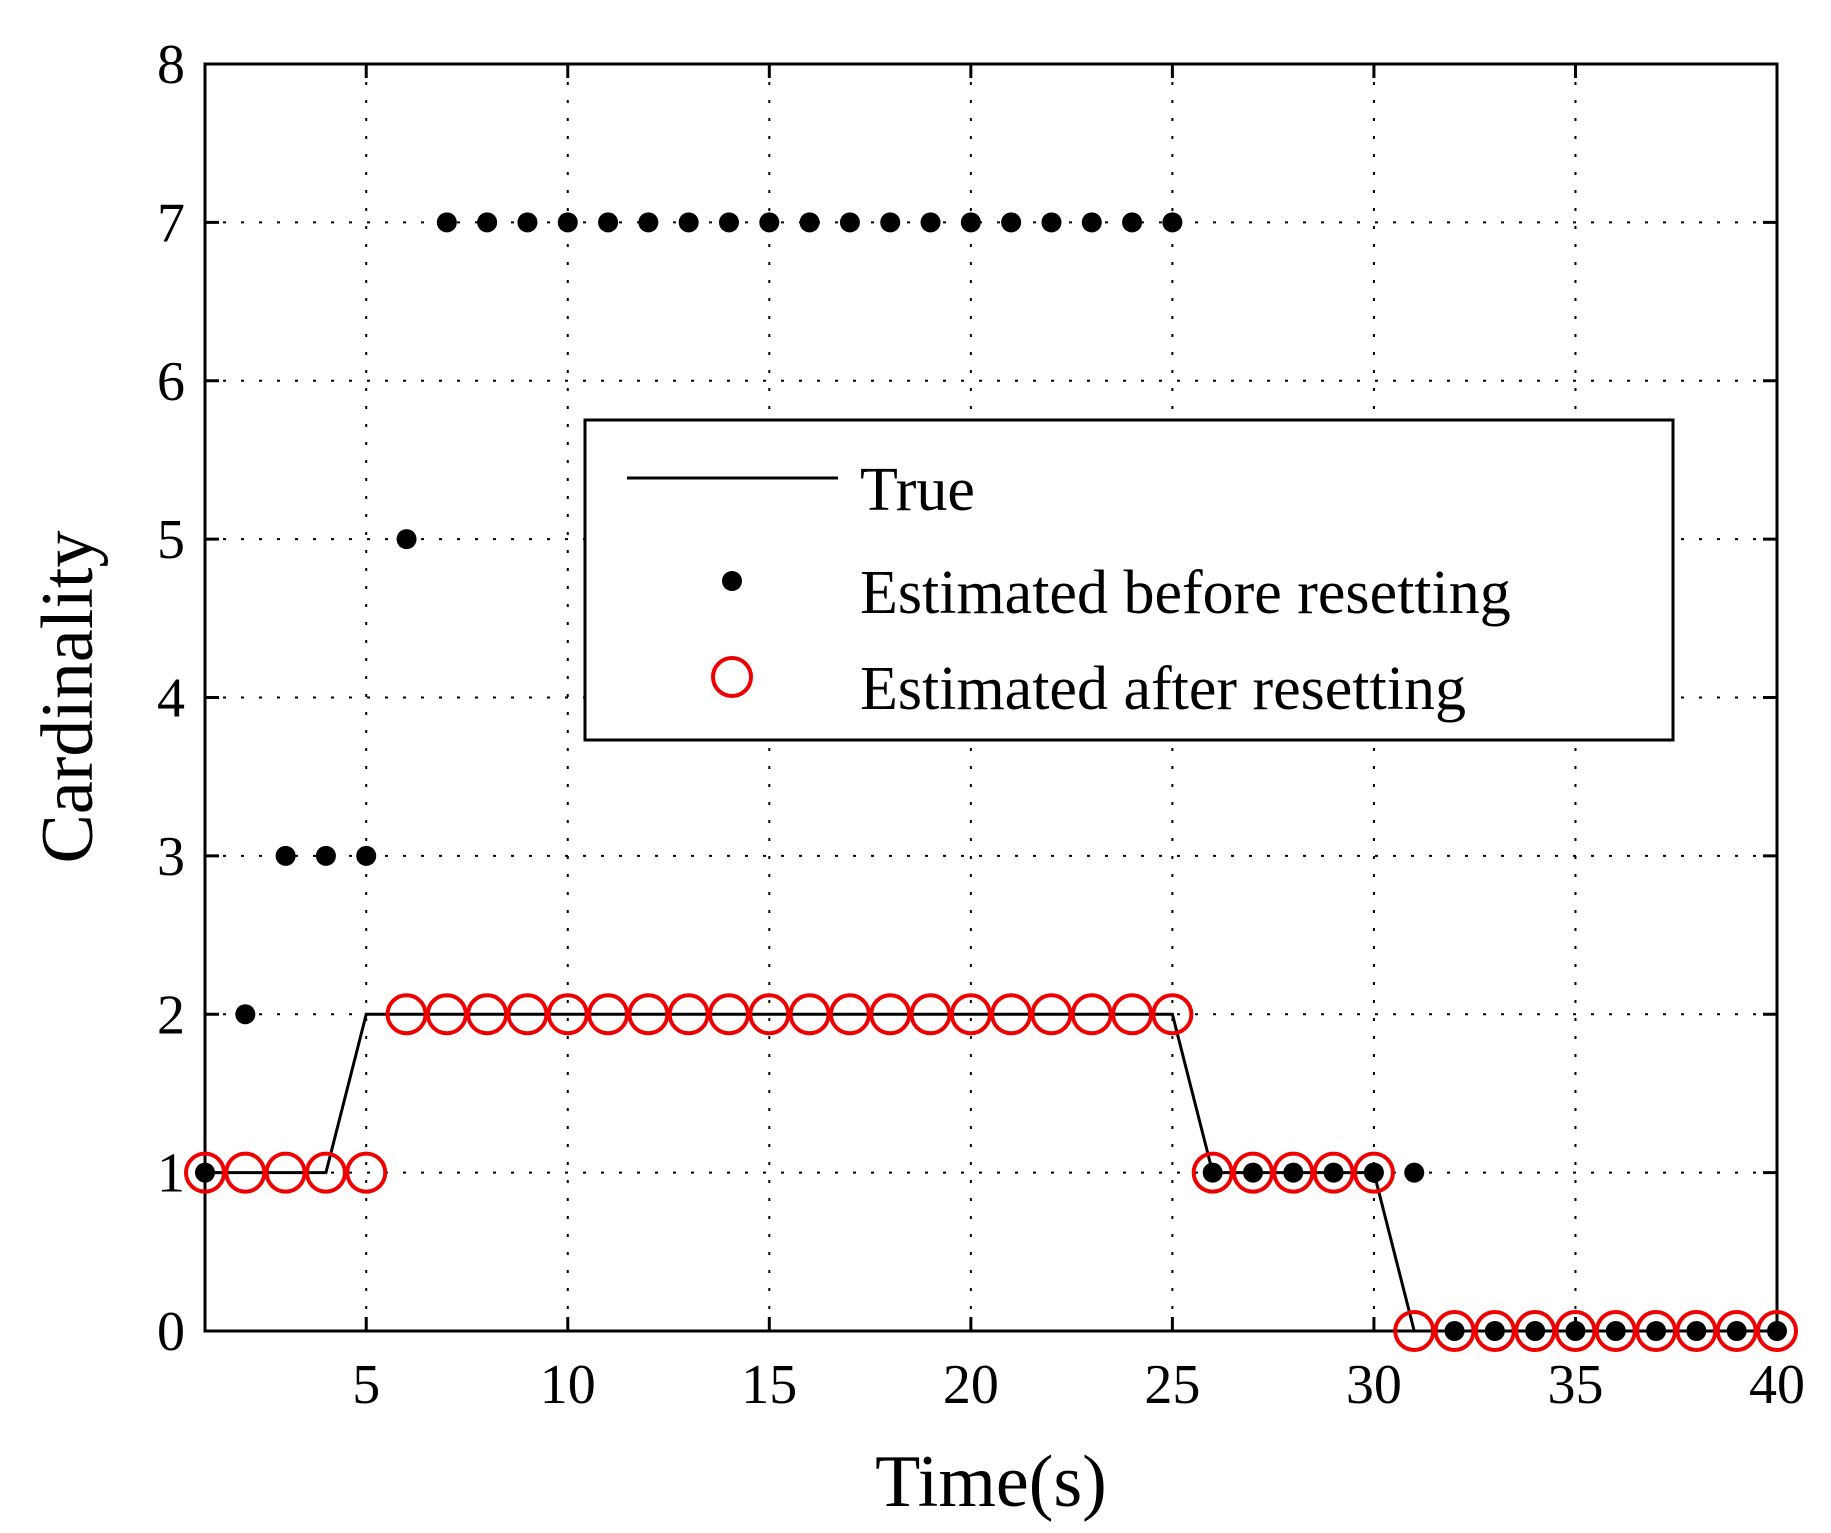 The image size is (1831, 1533). I want to click on y-tick-label: 2, so click(171, 1015).